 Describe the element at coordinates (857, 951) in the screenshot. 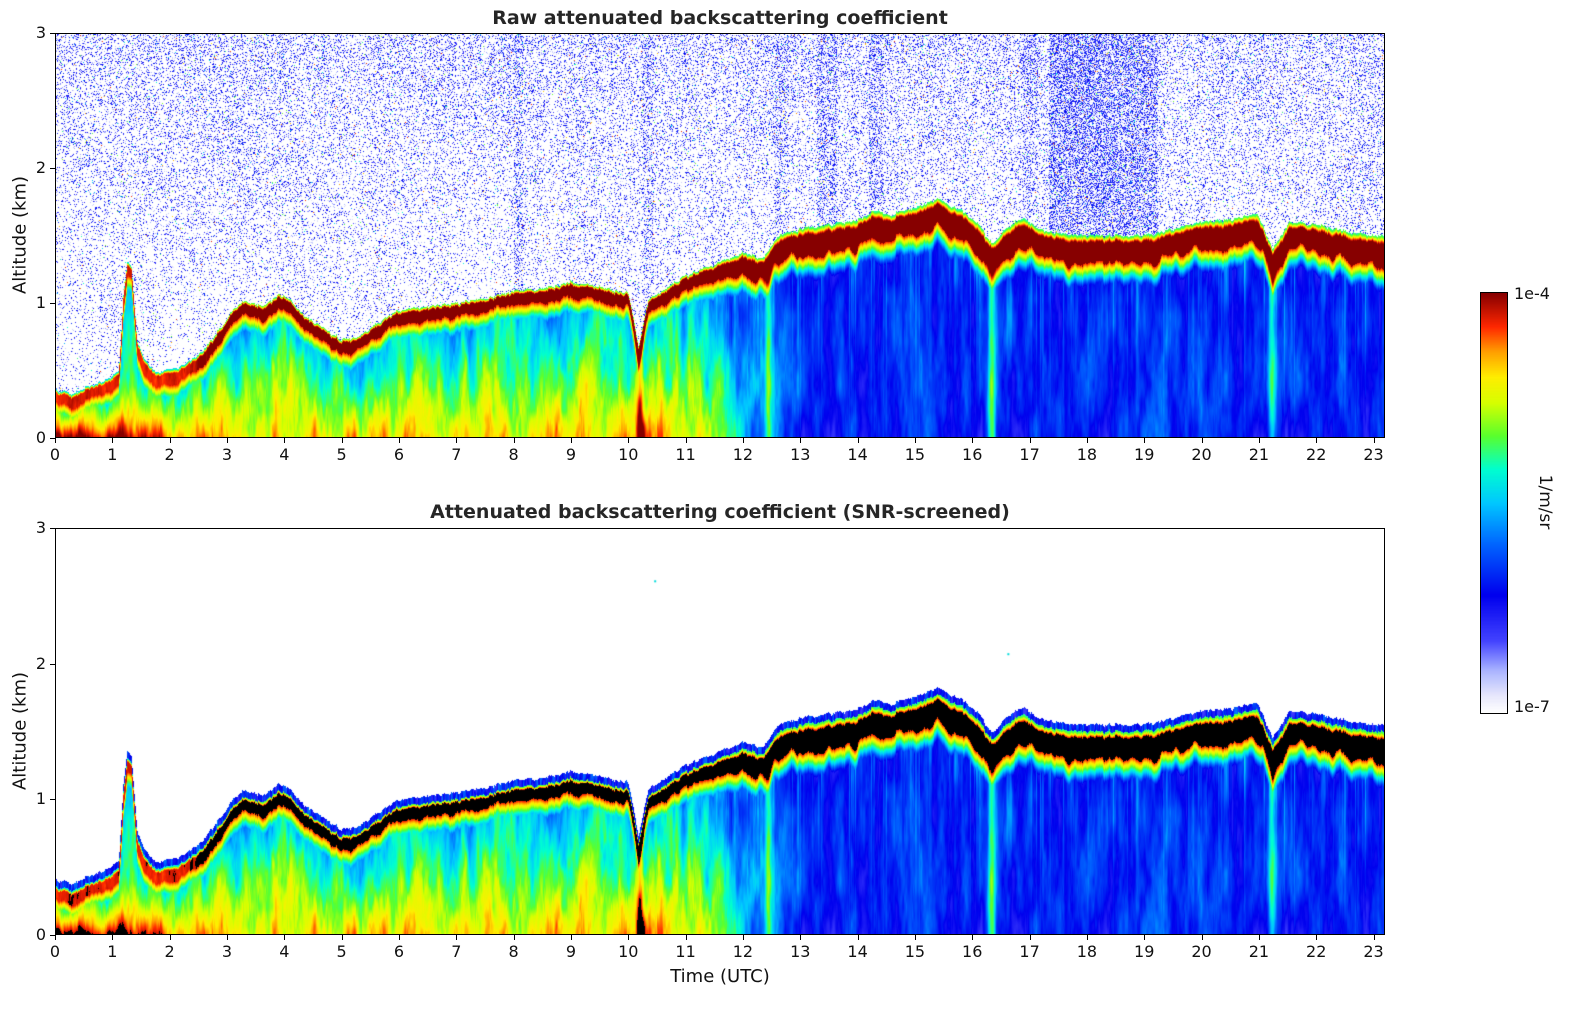

I see `x-tick-label-14: 14` at that location.